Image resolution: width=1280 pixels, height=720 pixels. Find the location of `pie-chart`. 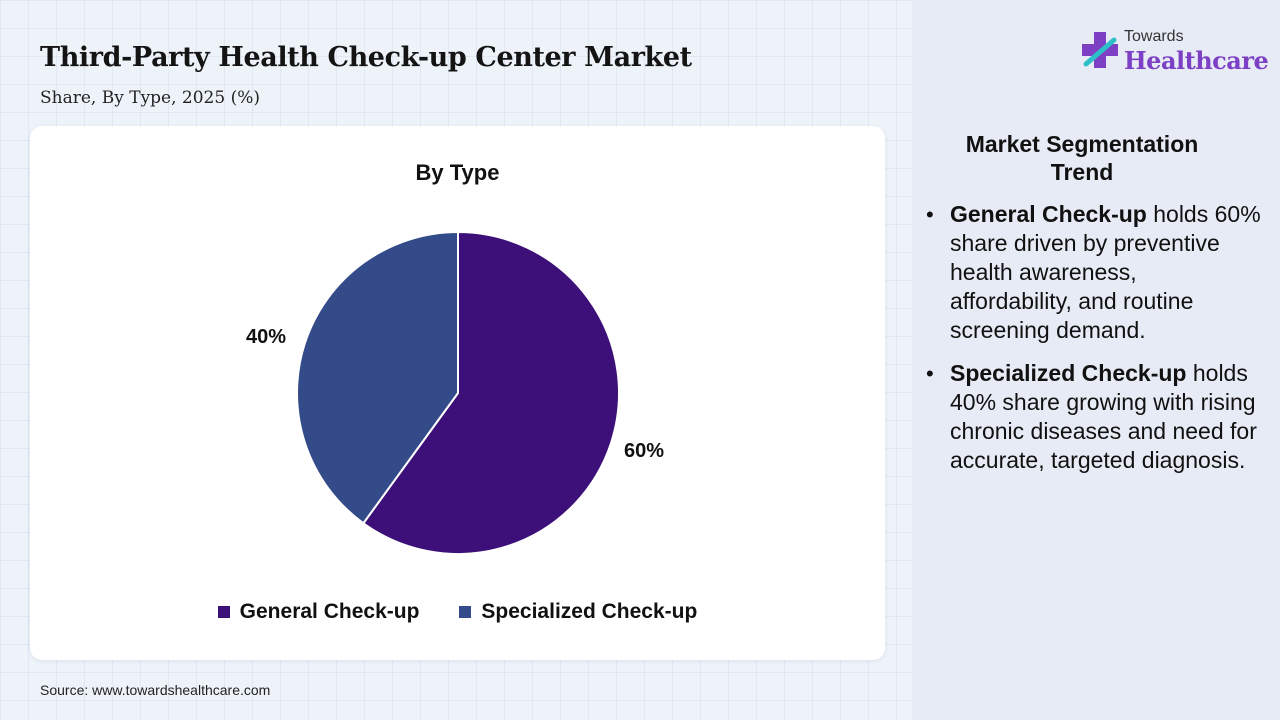

pie-chart is located at coordinates (458, 392).